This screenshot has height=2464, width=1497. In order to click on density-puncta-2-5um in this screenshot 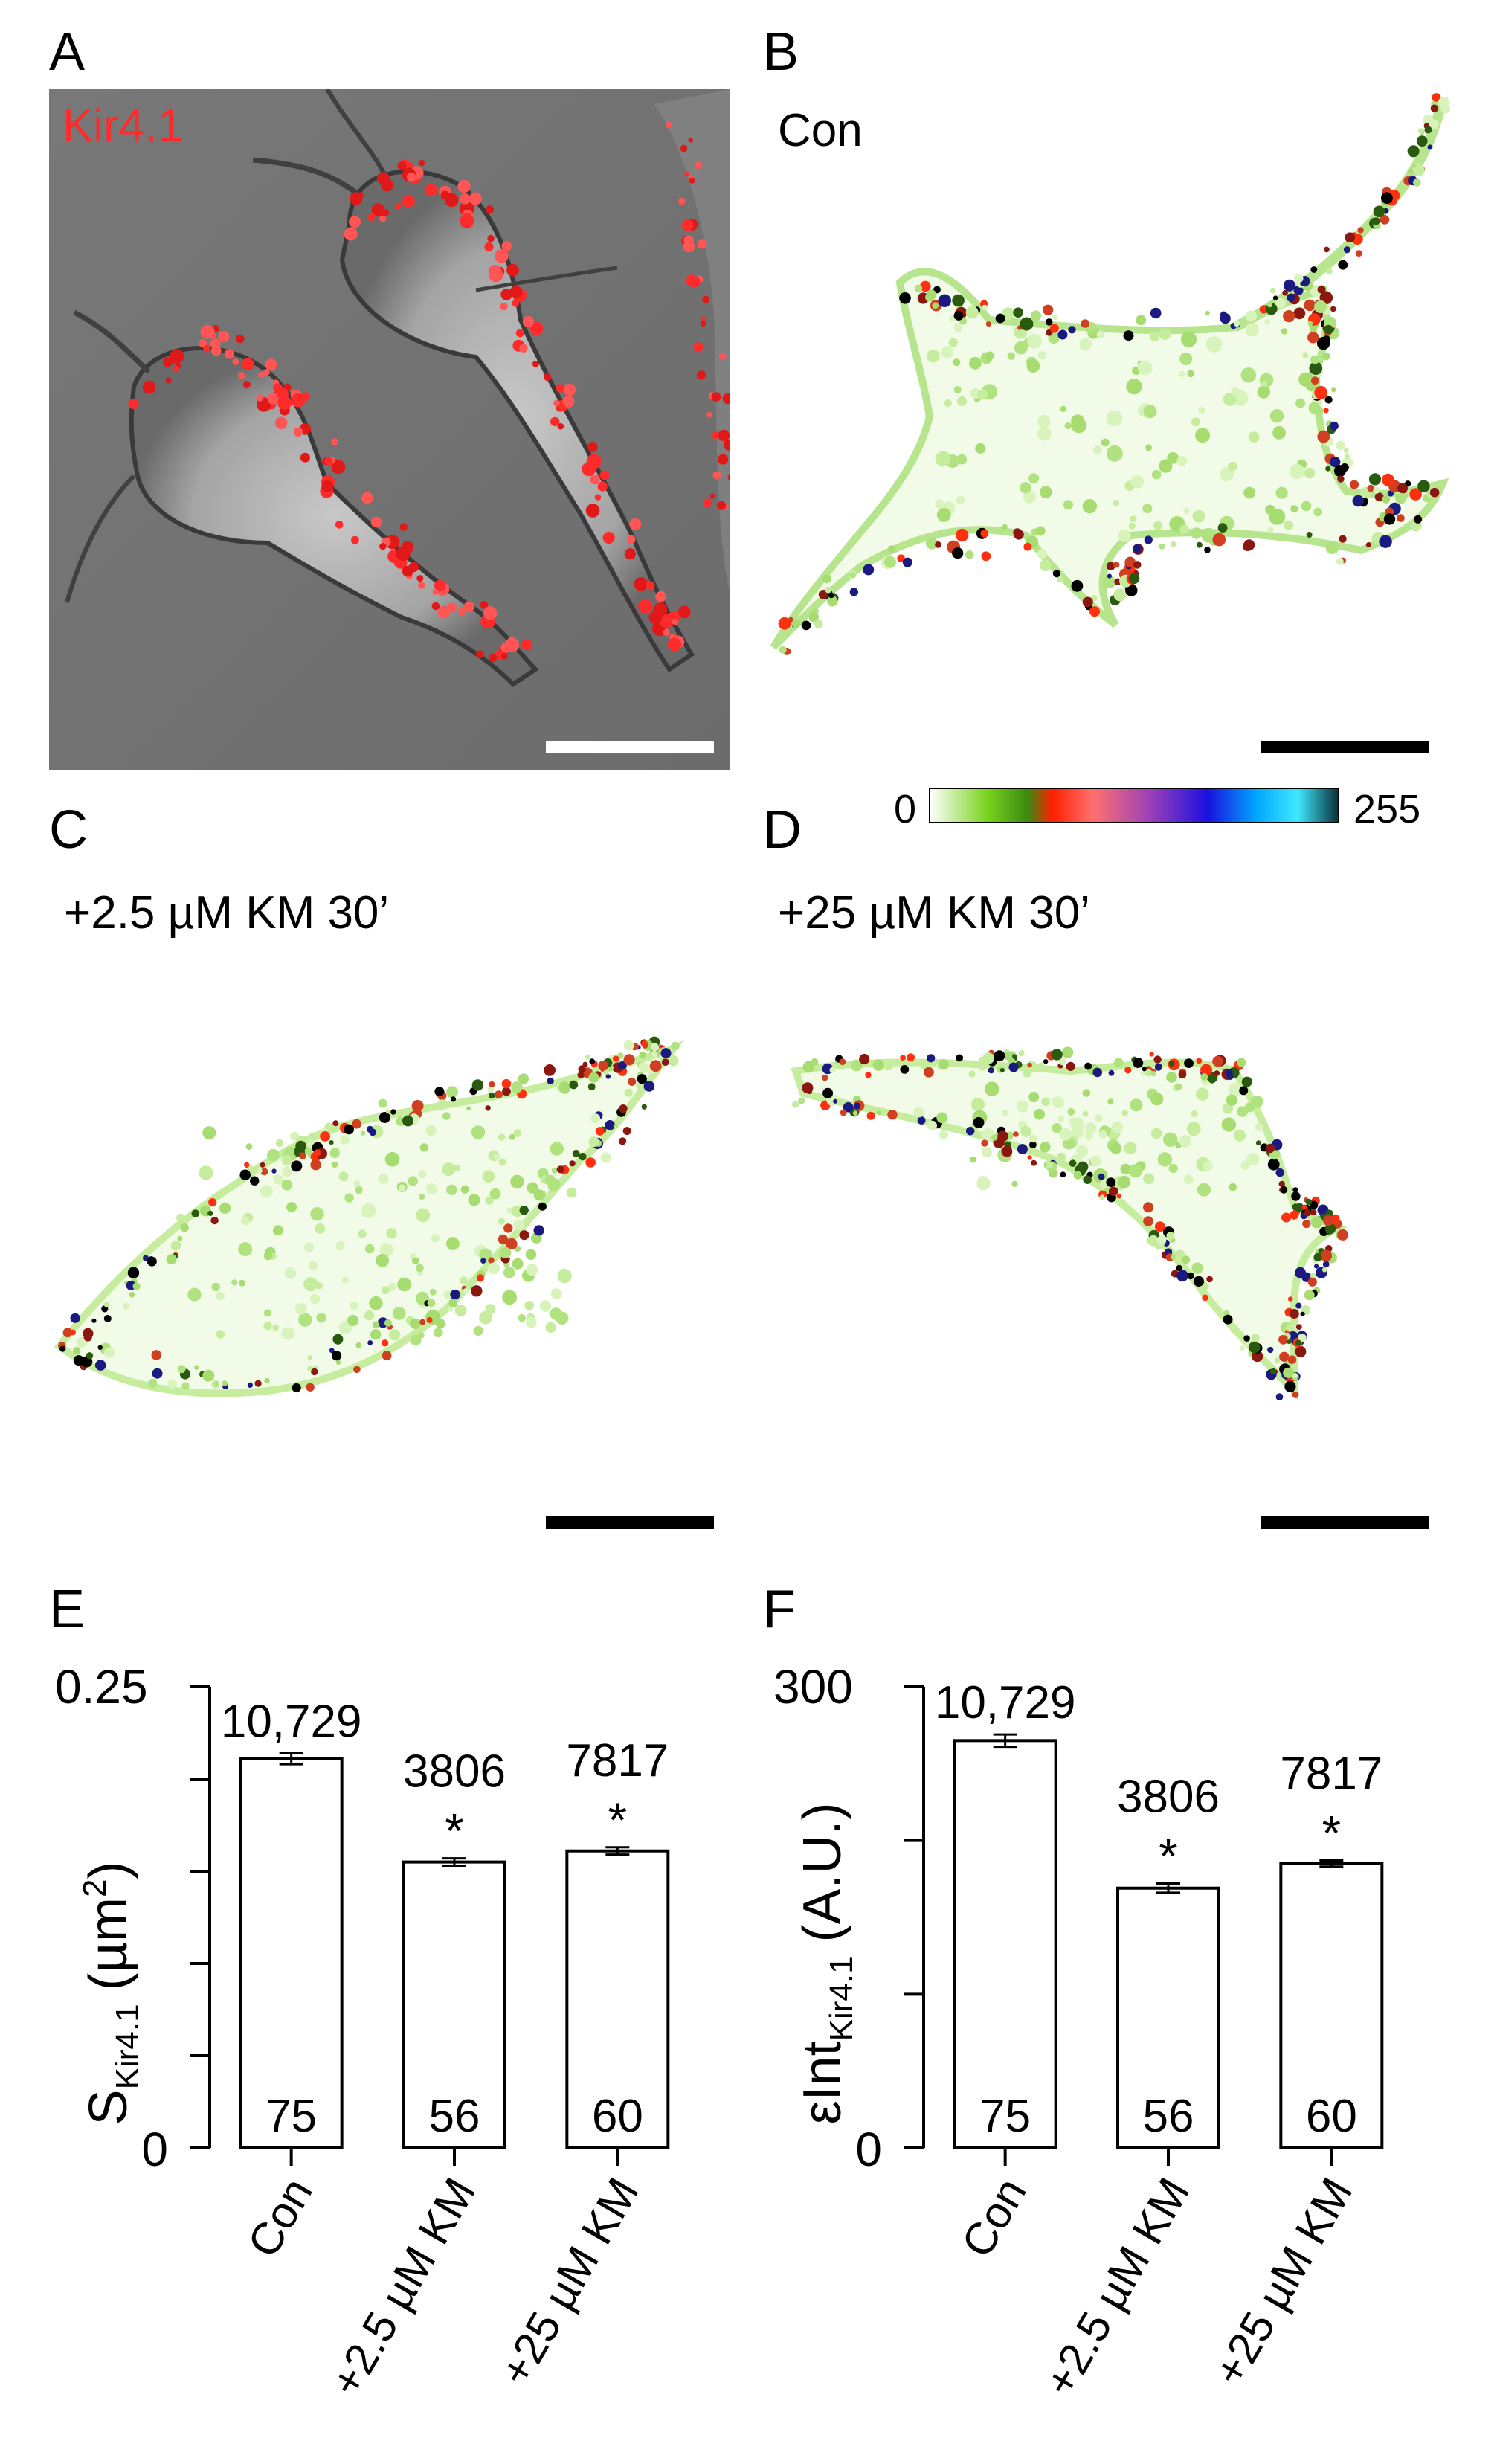, I will do `click(369, 1214)`.